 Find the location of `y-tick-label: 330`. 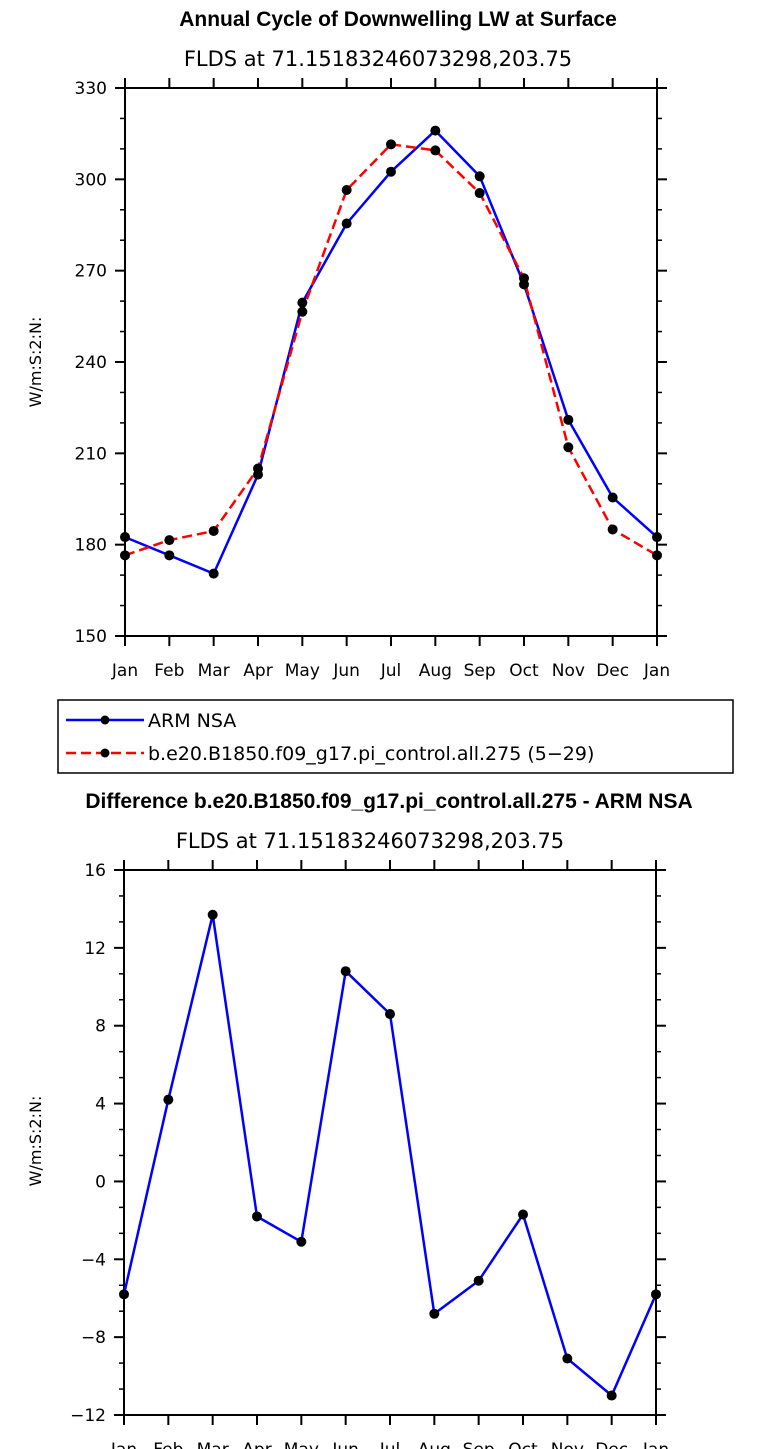

y-tick-label: 330 is located at coordinates (91, 89).